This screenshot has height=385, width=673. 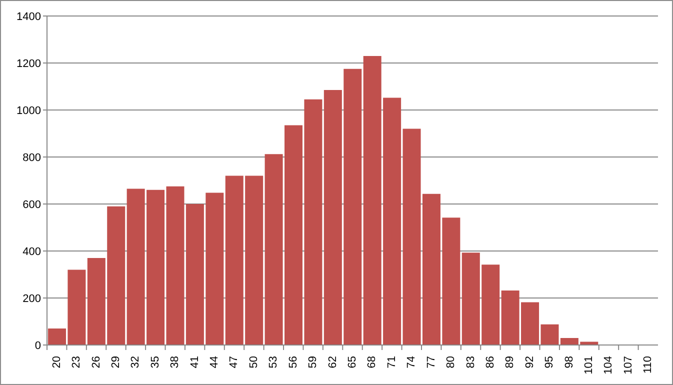 What do you see at coordinates (510, 362) in the screenshot?
I see `x-tick-label: 89` at bounding box center [510, 362].